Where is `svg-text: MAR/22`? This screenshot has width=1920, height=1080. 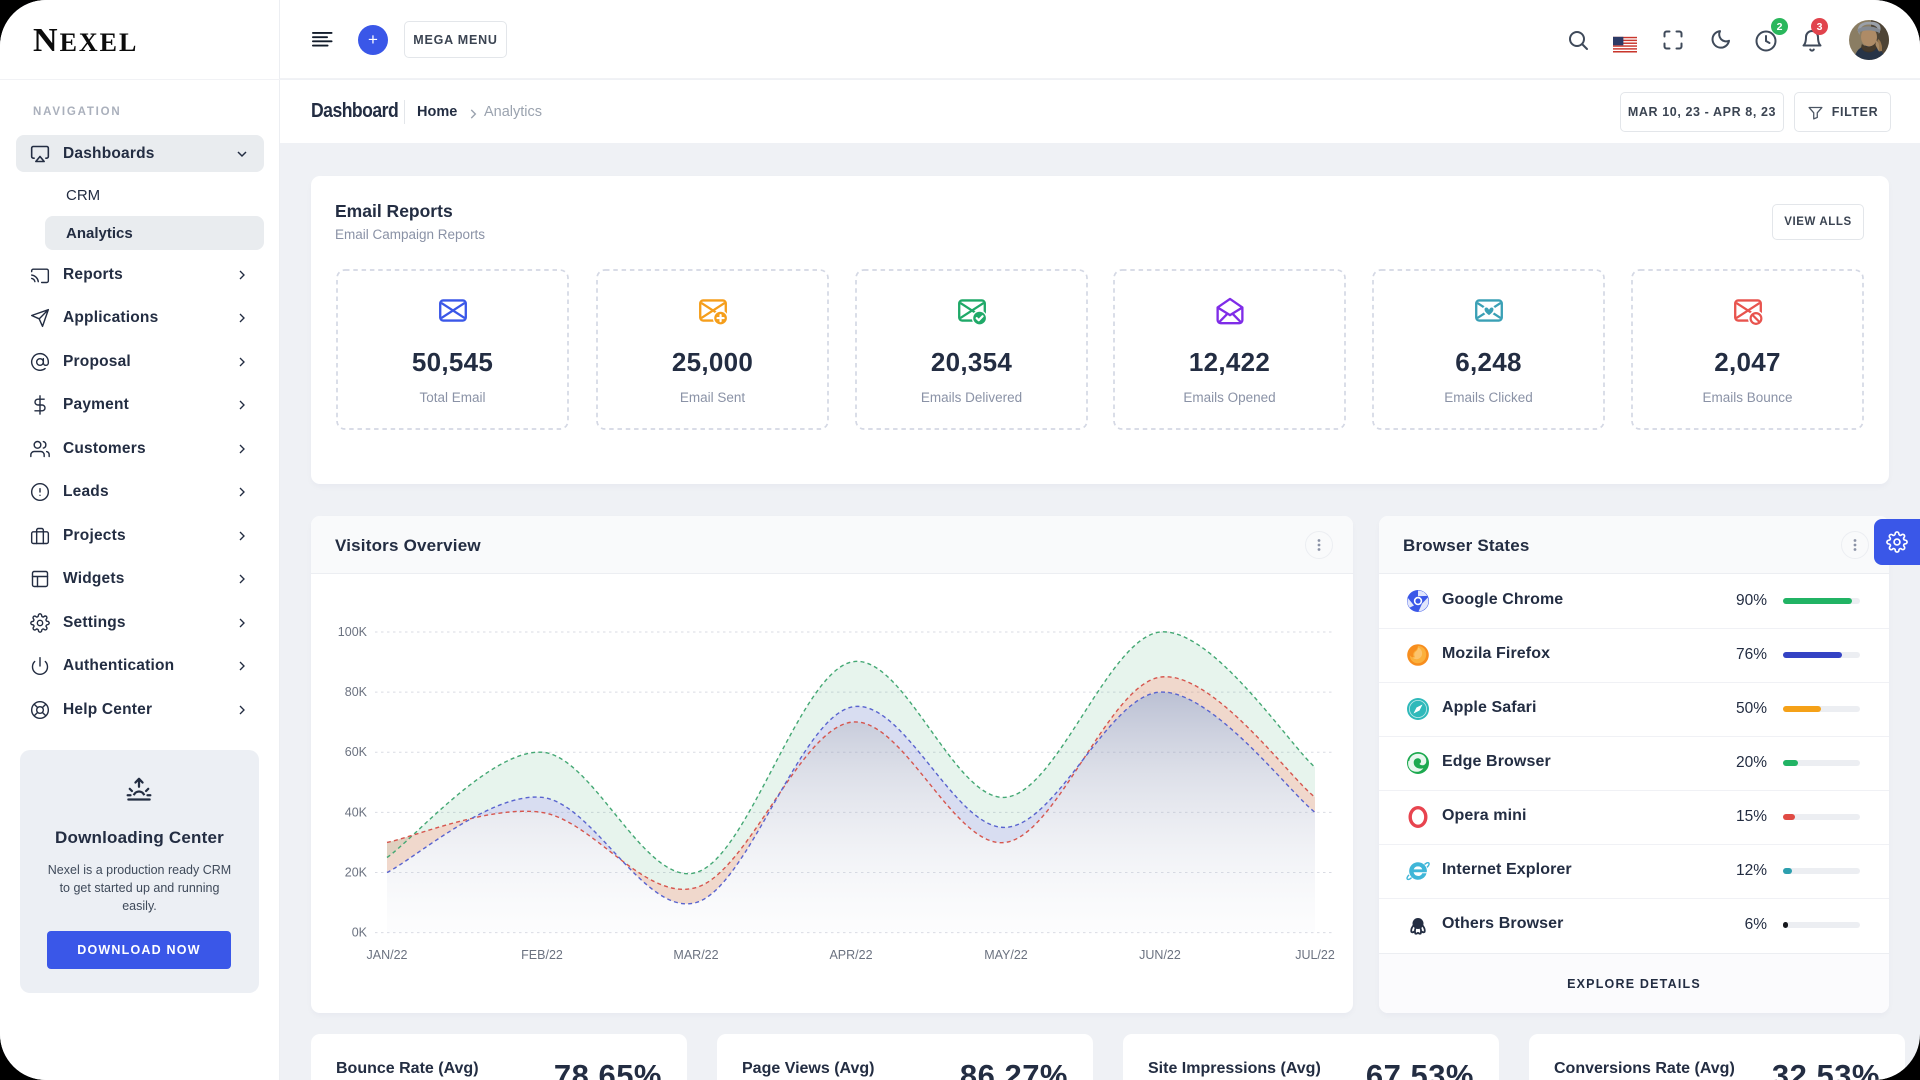
svg-text: MAR/22 is located at coordinates (695, 955).